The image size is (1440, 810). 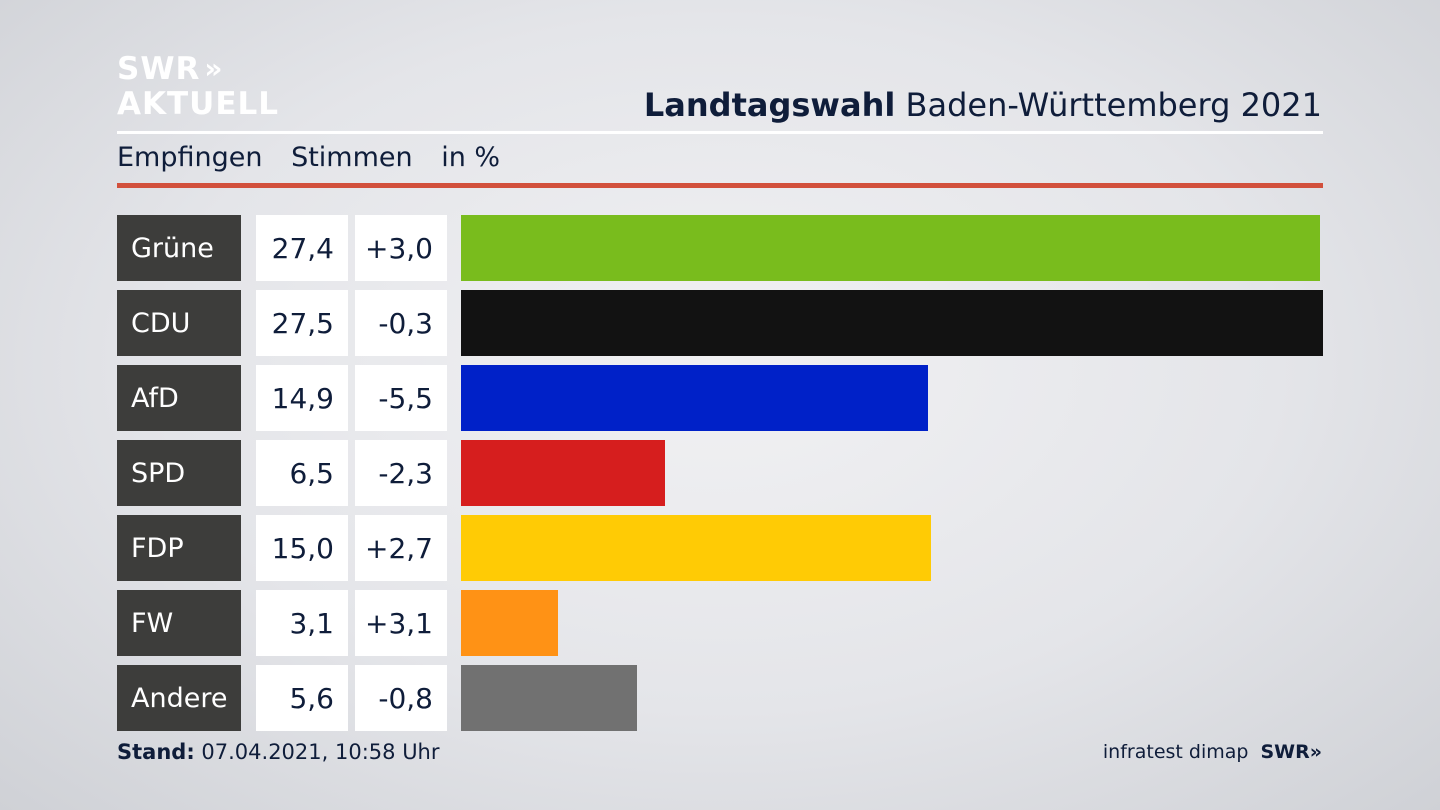 I want to click on stand-label: Stand:, so click(x=156, y=752).